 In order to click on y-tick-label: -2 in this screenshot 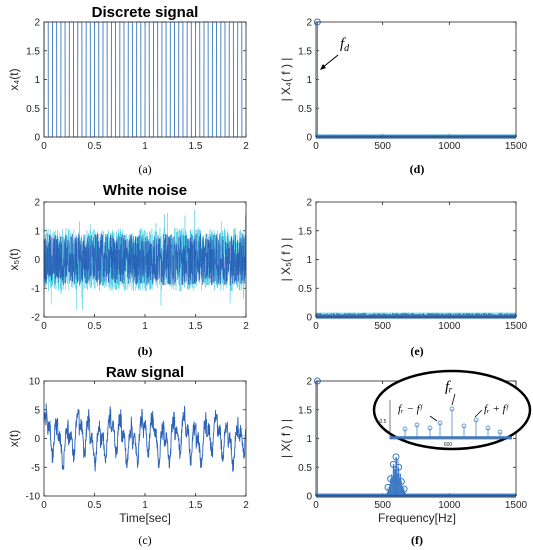, I will do `click(35, 318)`.